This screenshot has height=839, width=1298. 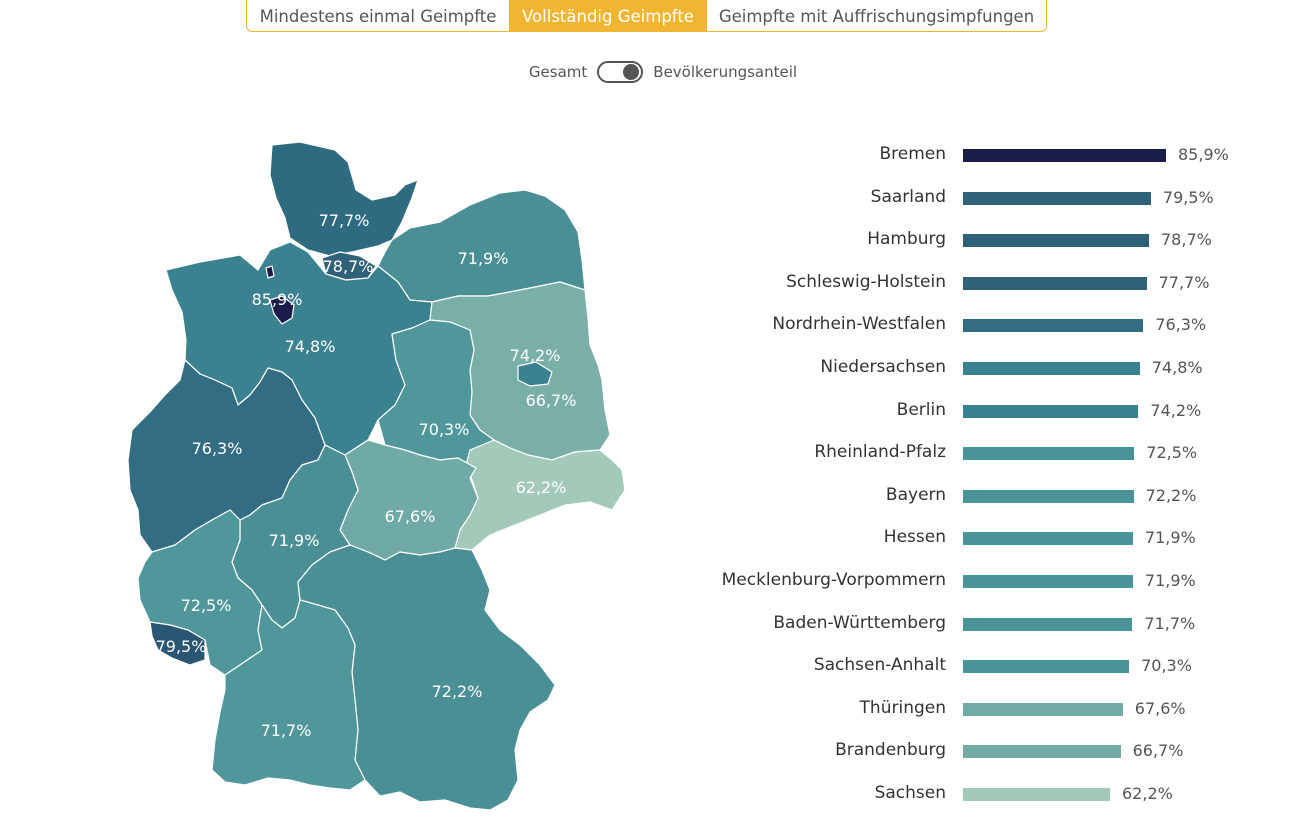 I want to click on bar-category-label: Hessen, so click(x=914, y=537).